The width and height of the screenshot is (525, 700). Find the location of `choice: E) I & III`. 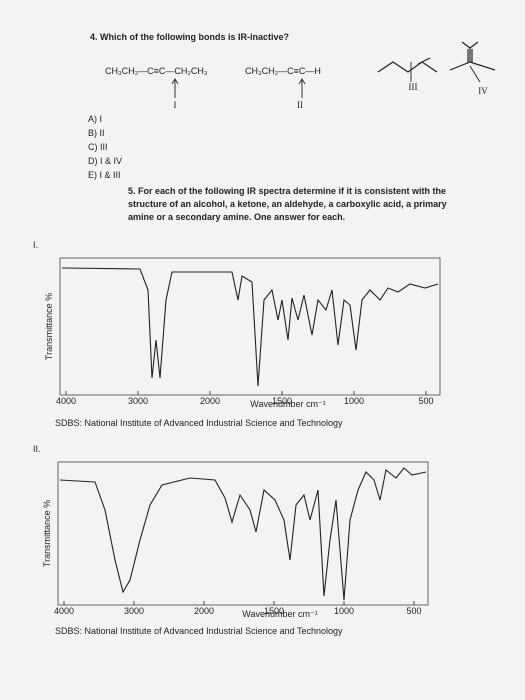

choice: E) I & III is located at coordinates (104, 175).